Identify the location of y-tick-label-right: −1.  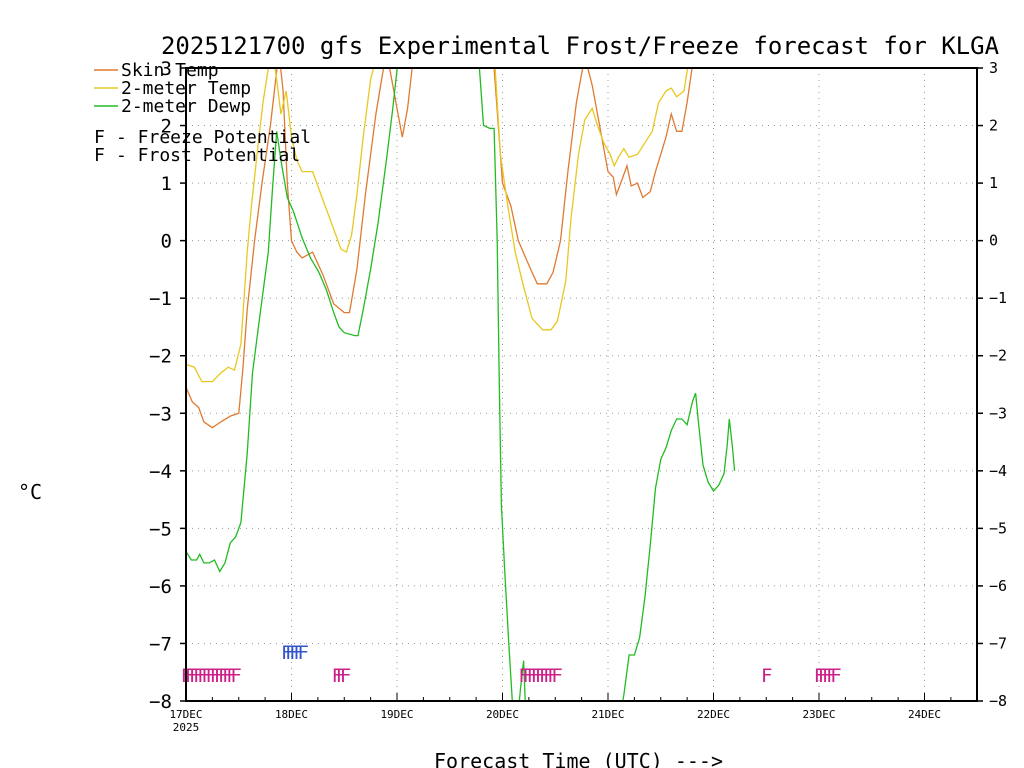
(998, 298).